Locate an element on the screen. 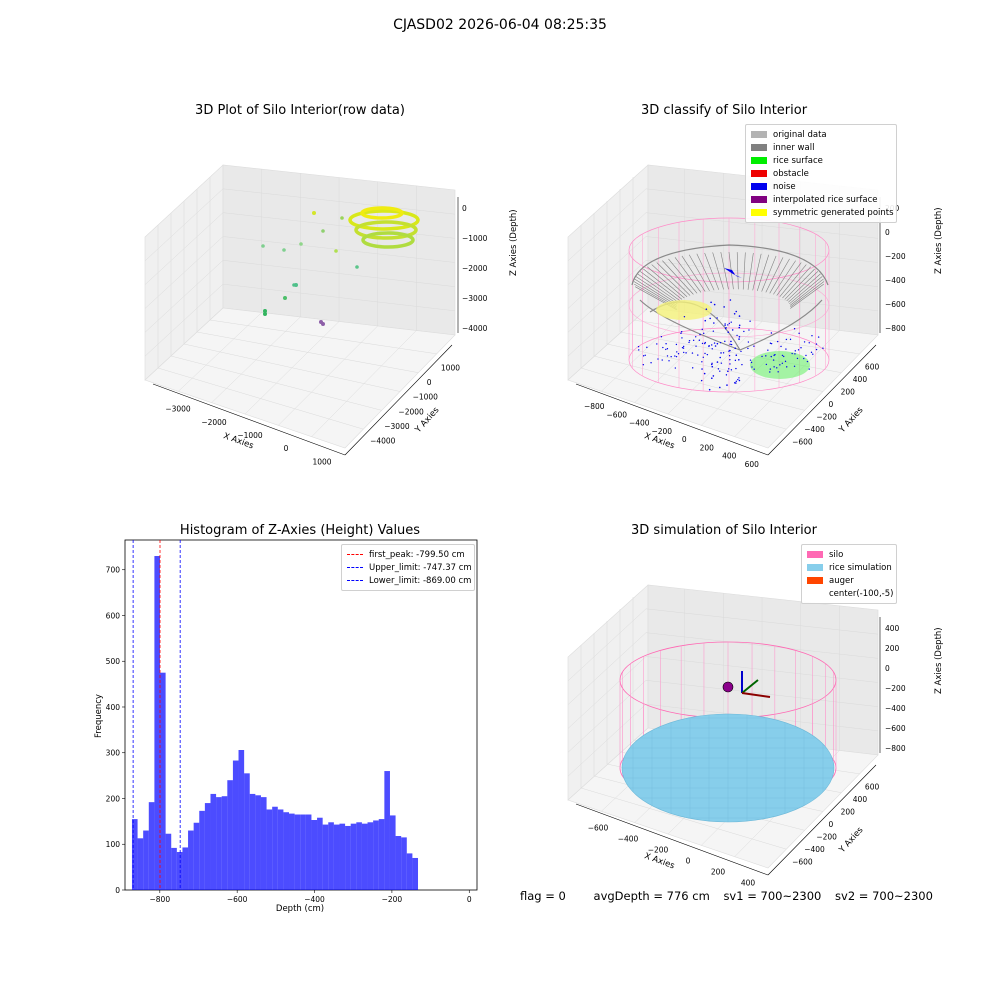  histogram-legend-label: first_peak: -799.50 cm is located at coordinates (417, 554).